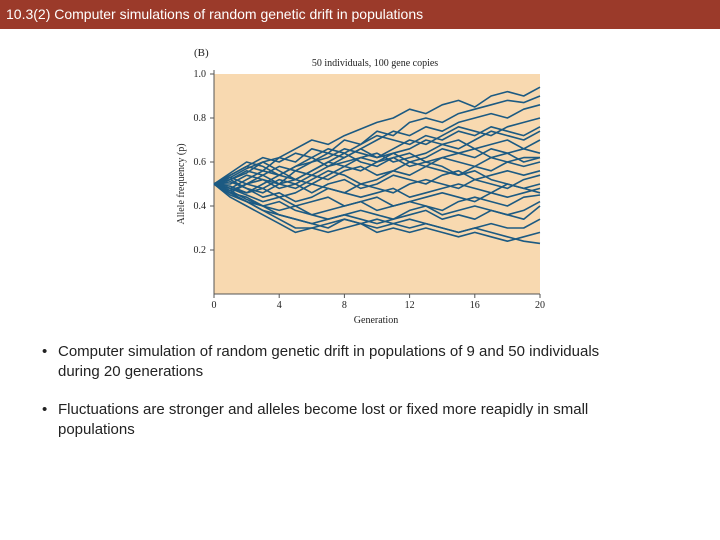 The width and height of the screenshot is (720, 540). I want to click on x-tick-label: 12, so click(410, 305).